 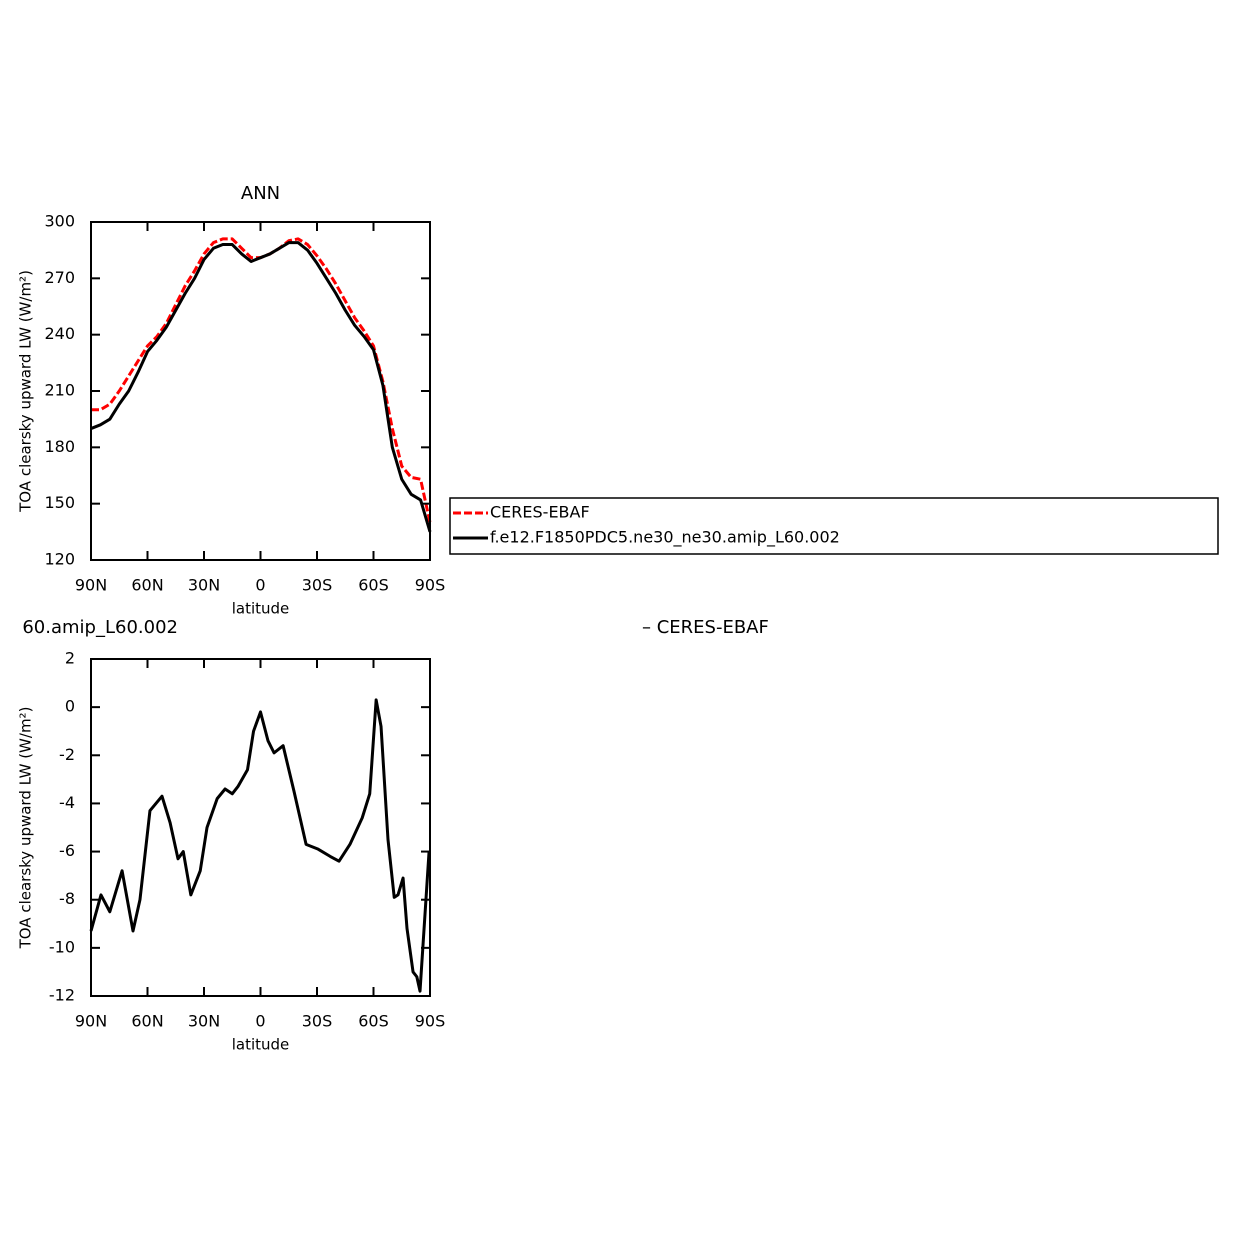 I want to click on chart-title: ANN, so click(x=260, y=193).